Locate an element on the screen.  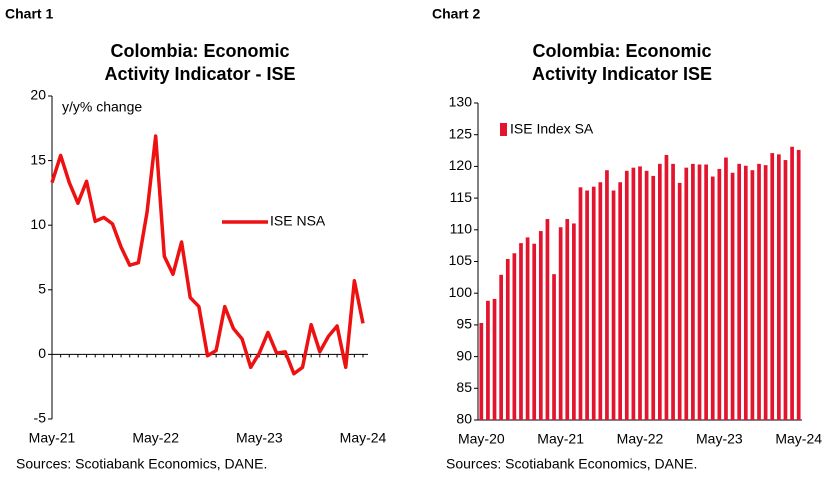
y-tick-label: -5 is located at coordinates (40, 418).